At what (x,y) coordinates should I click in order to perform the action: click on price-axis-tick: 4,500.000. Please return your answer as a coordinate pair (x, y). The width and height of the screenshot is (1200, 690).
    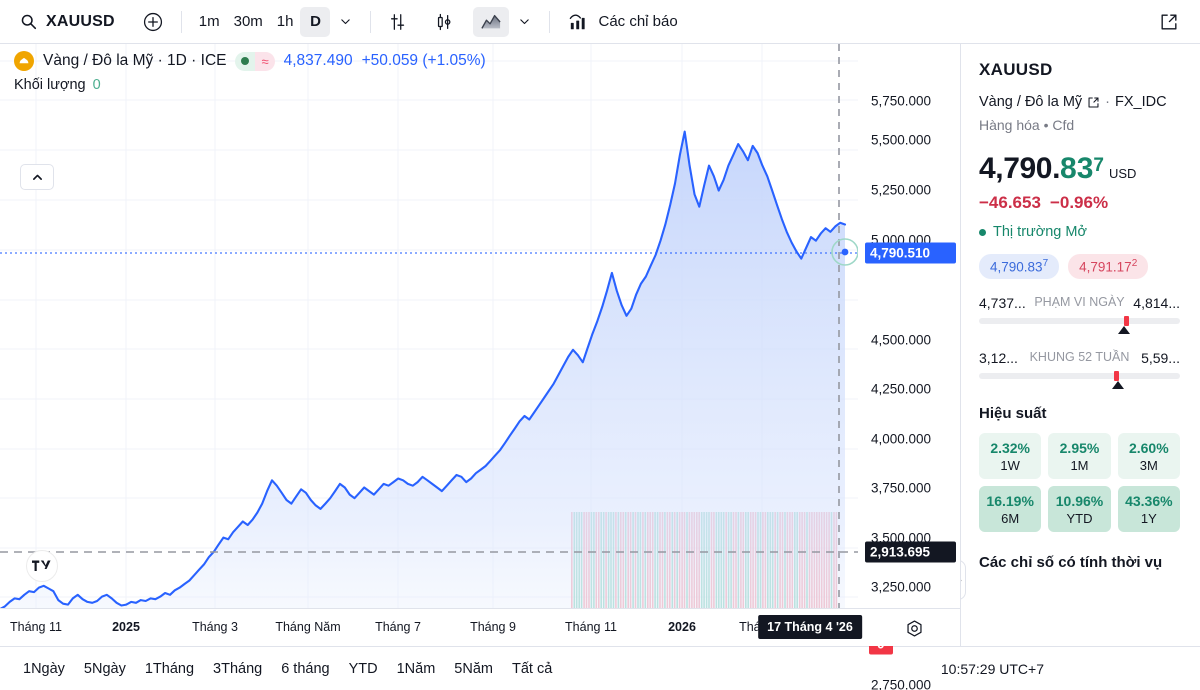
    Looking at the image, I should click on (901, 340).